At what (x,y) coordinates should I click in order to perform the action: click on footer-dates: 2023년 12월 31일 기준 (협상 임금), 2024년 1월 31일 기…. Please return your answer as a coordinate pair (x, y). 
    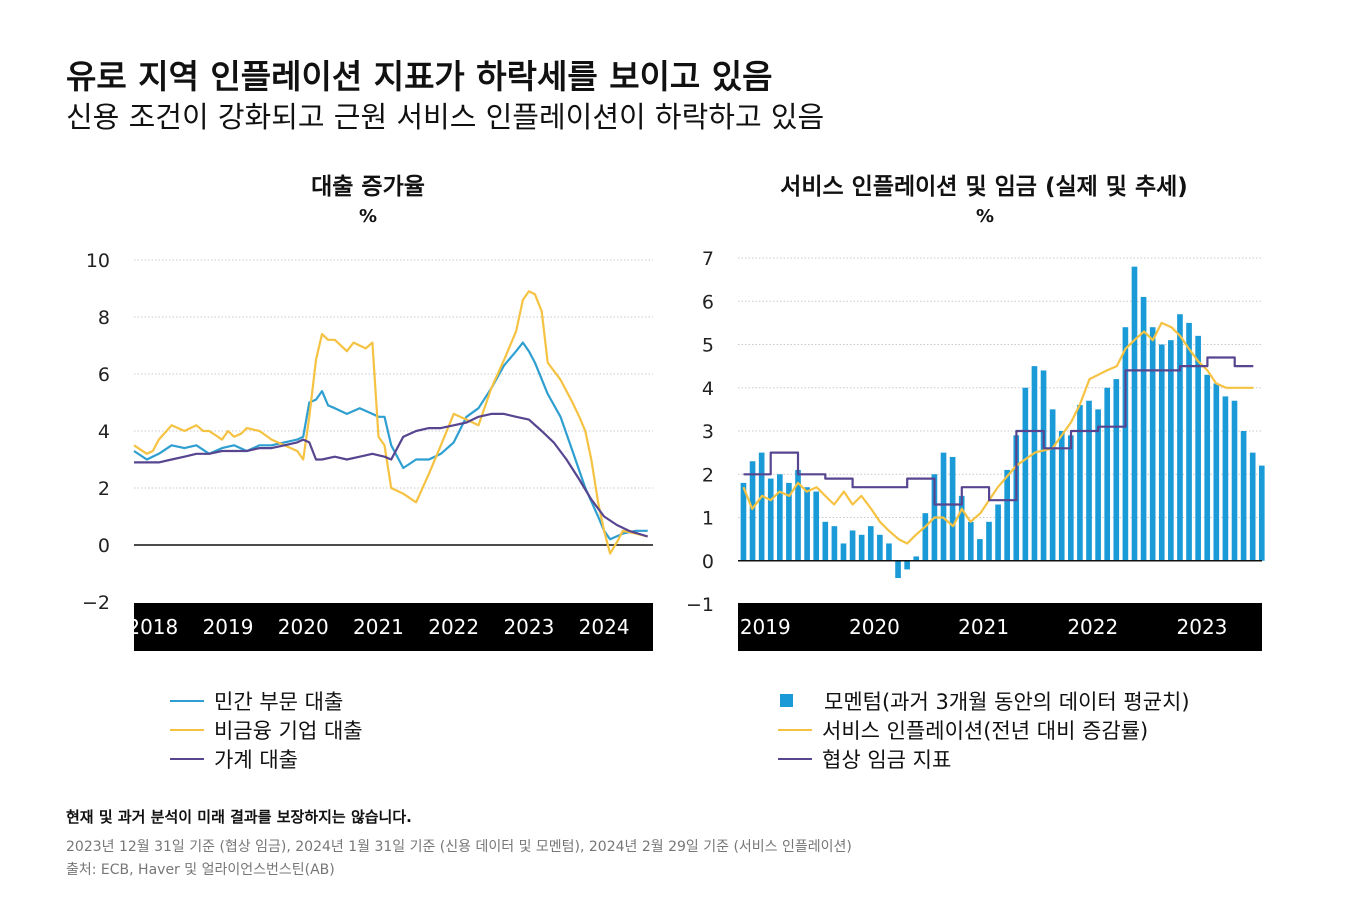
    Looking at the image, I should click on (459, 847).